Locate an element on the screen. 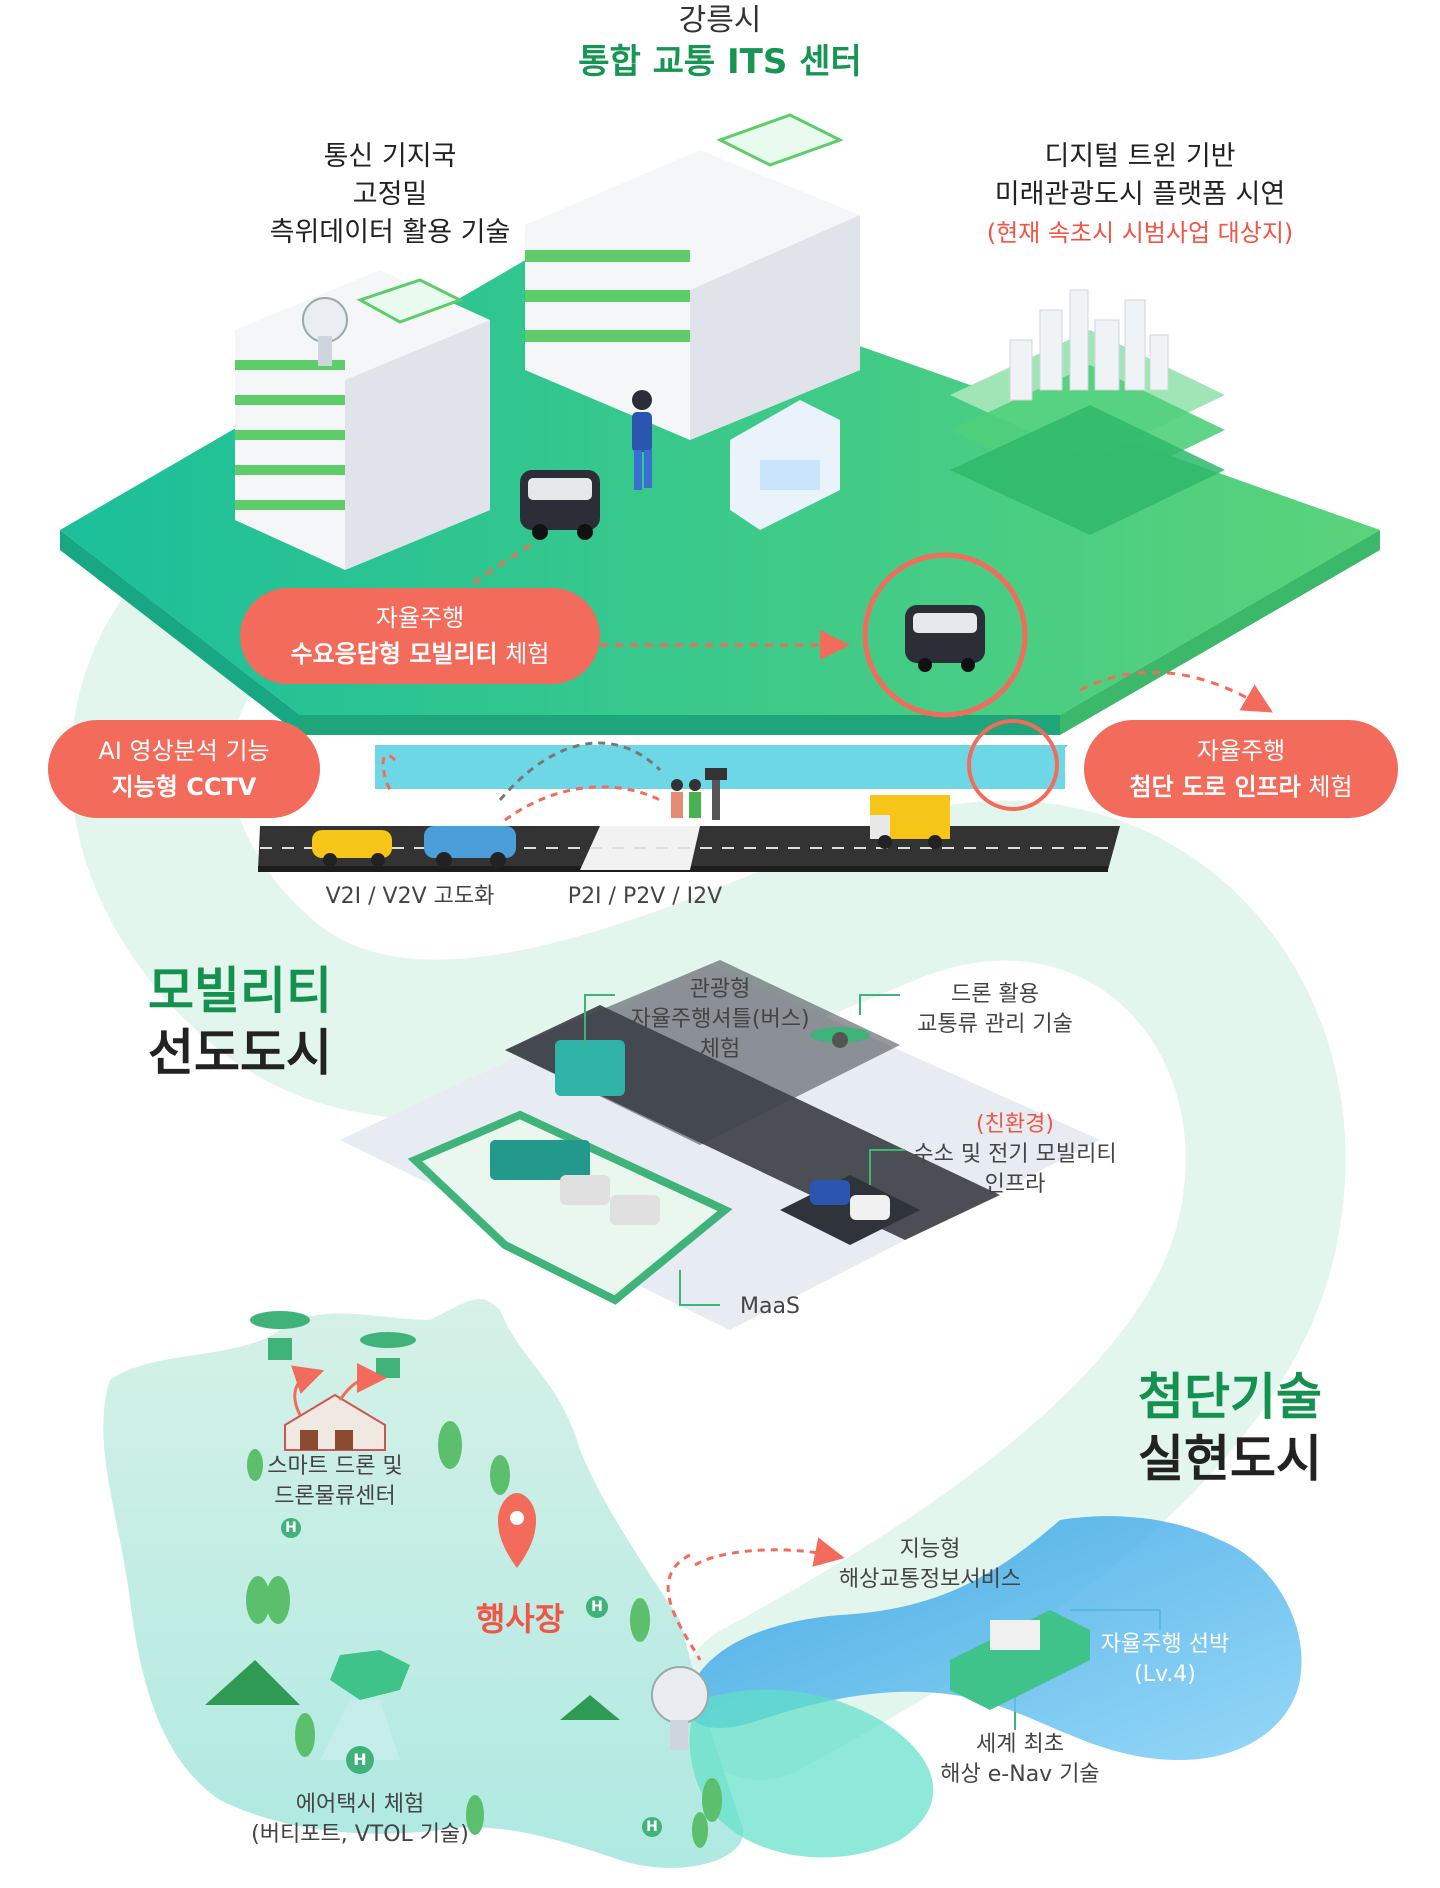 The image size is (1440, 1888). eco-line1: 수소 및 전기 모빌리티 is located at coordinates (1015, 1154).